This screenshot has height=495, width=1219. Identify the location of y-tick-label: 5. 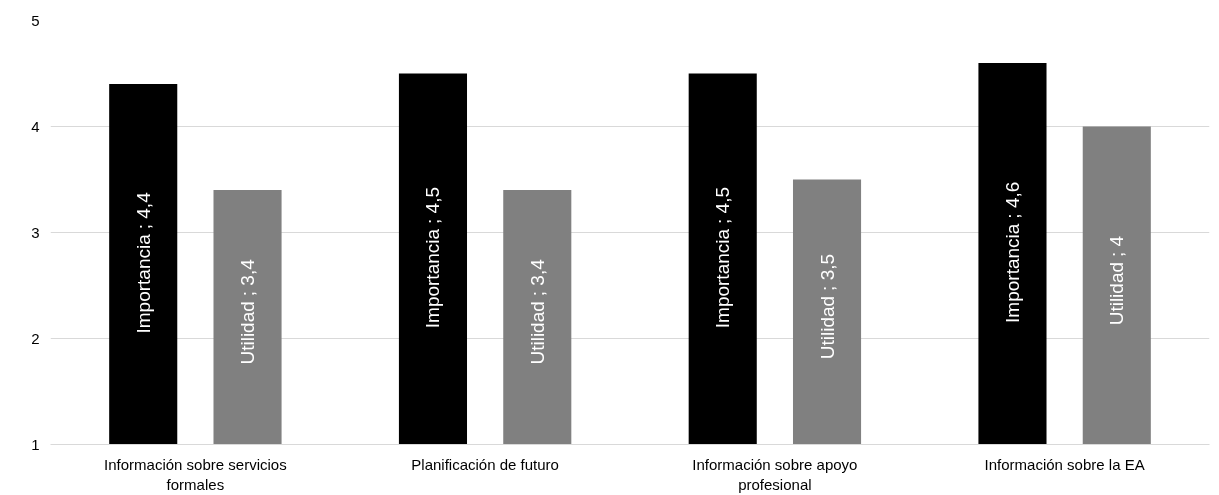
(35, 20).